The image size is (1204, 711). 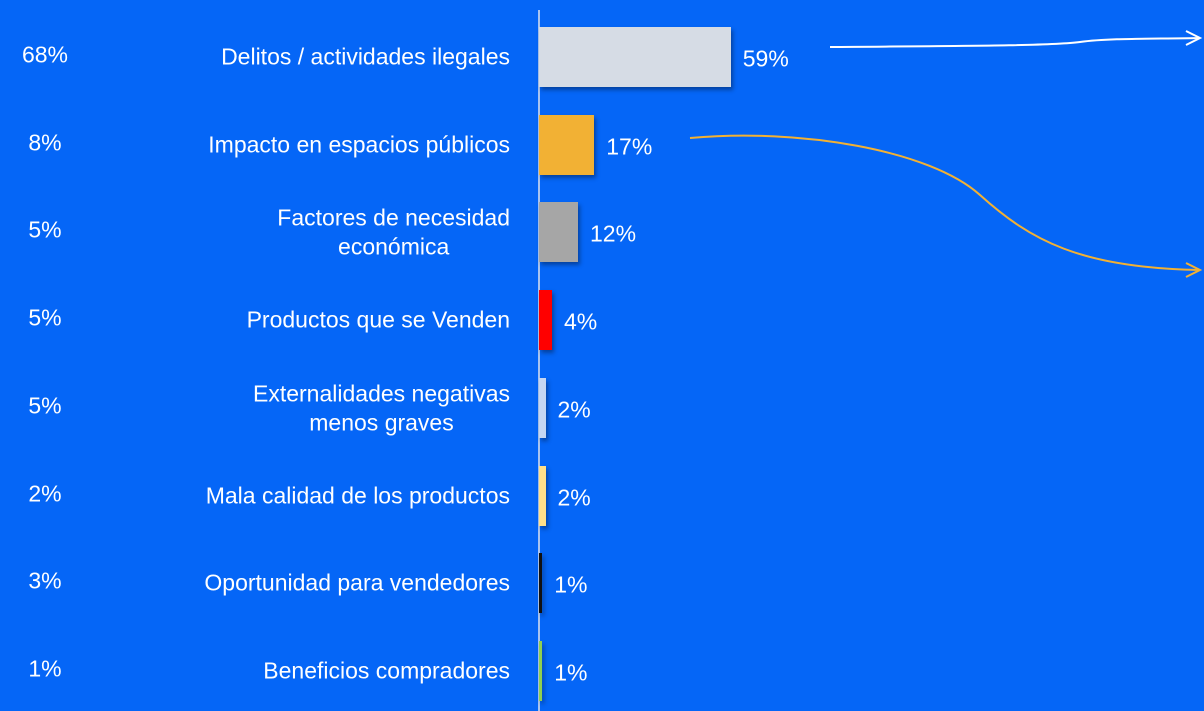 I want to click on left-value-label: 68%, so click(x=45, y=54).